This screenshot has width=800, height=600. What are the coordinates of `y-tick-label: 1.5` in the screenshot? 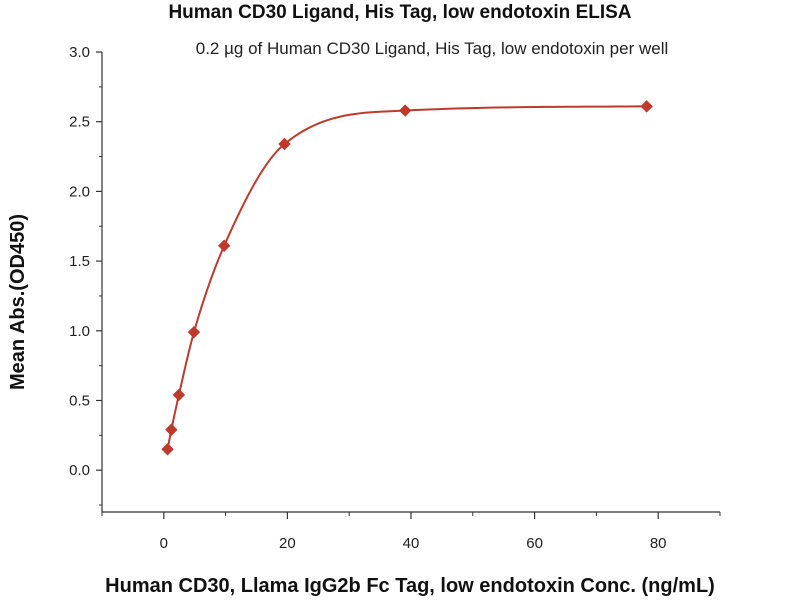 It's located at (79, 261).